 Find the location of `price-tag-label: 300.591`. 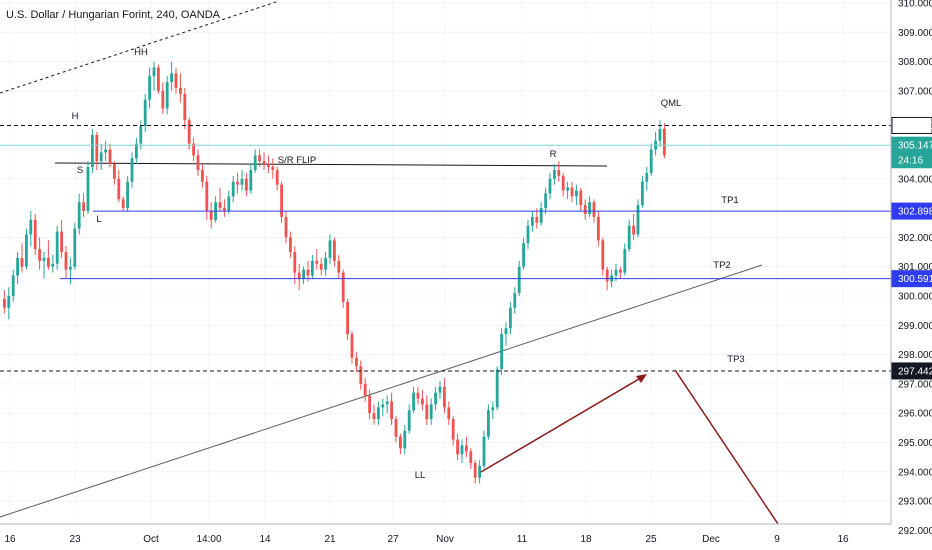

price-tag-label: 300.591 is located at coordinates (915, 279).